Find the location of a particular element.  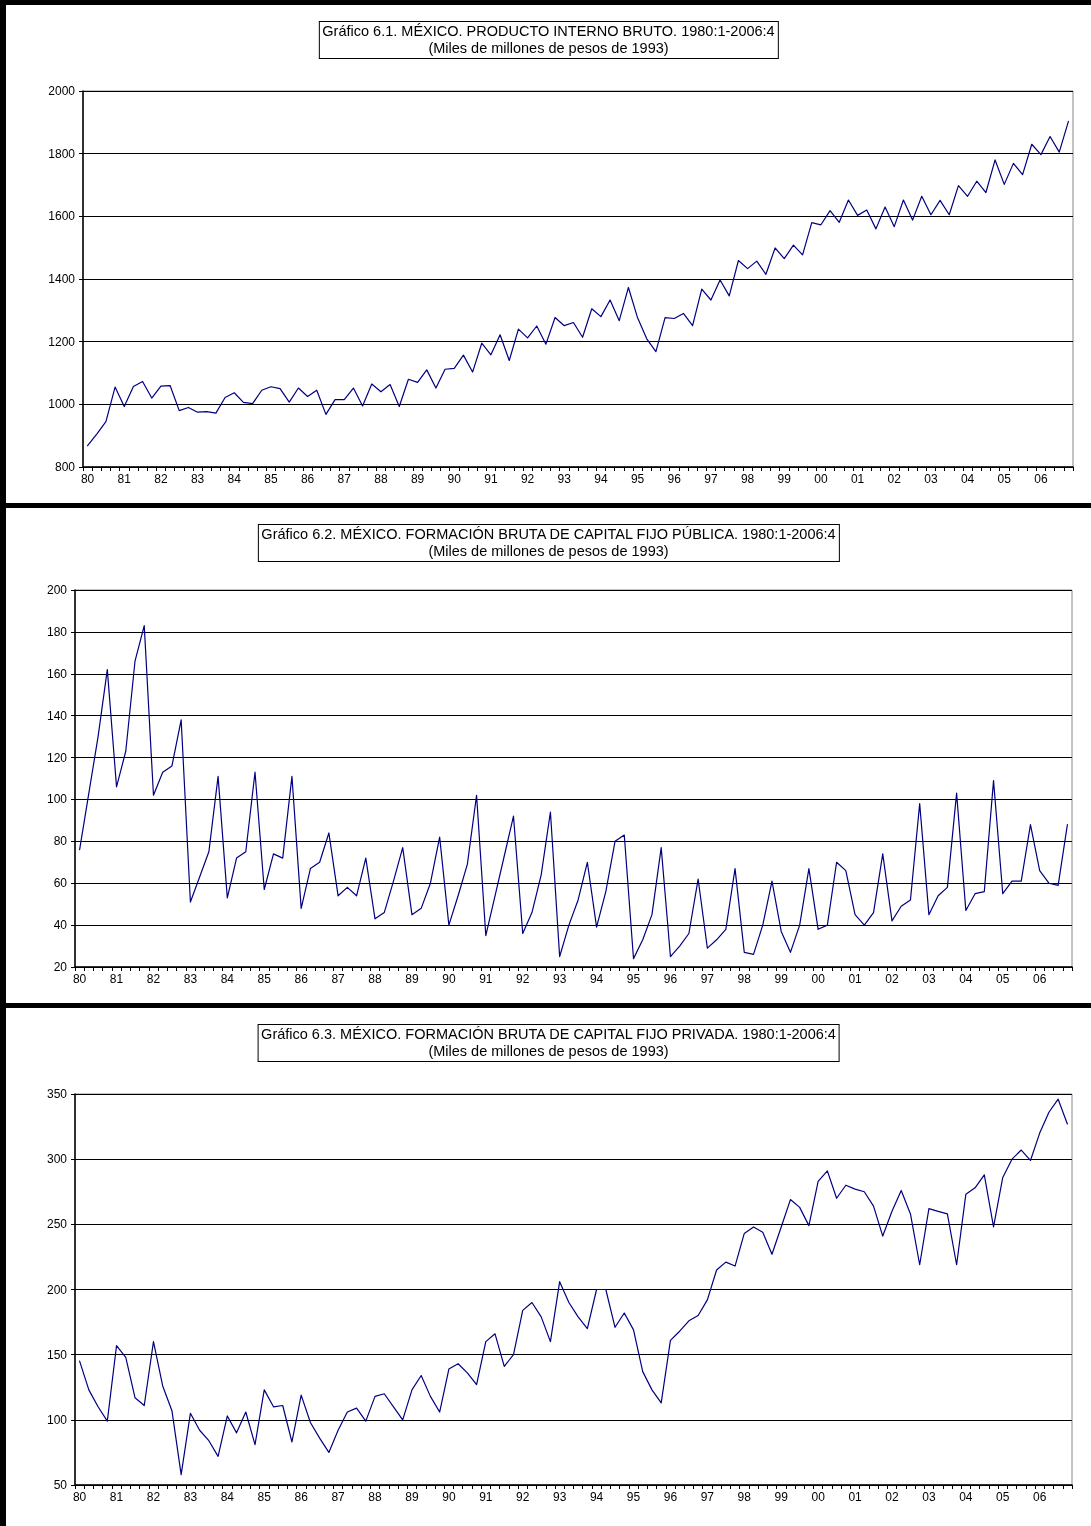

x-tick-label: 82 is located at coordinates (153, 979).